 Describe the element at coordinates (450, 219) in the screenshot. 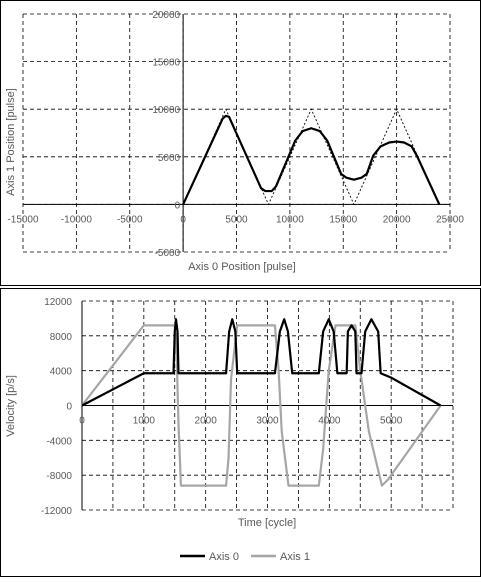

I see `top-x-tick-label: 25000` at that location.